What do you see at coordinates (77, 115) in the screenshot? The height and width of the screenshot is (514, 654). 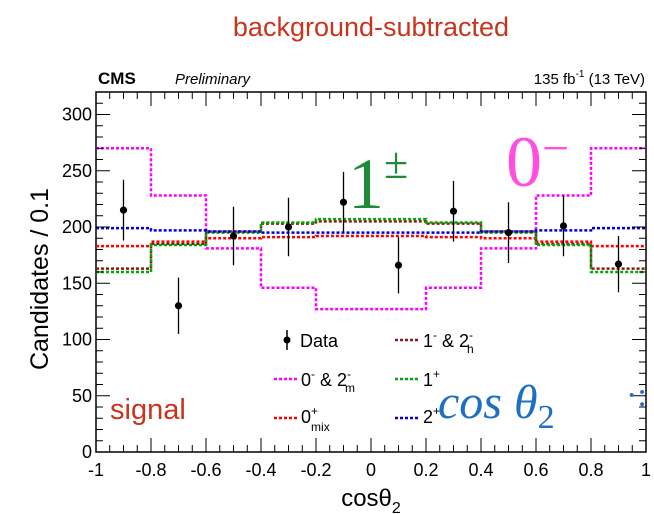 I see `y-tick-label-6: 300` at bounding box center [77, 115].